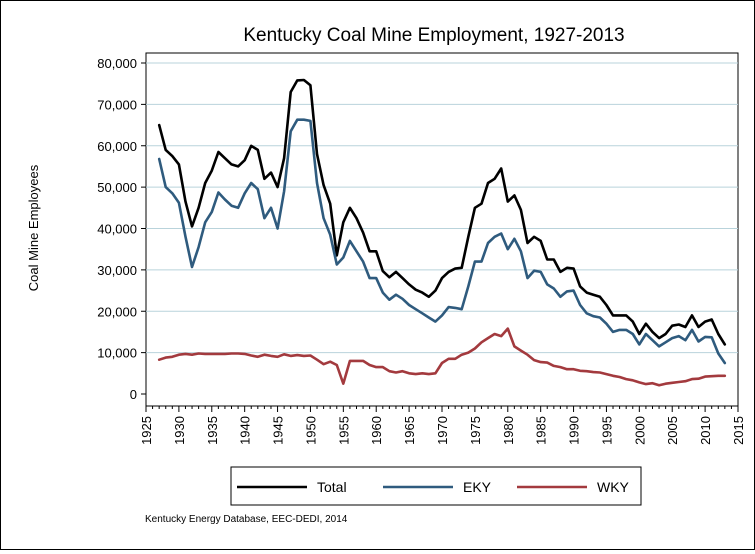 The height and width of the screenshot is (554, 755). Describe the element at coordinates (246, 519) in the screenshot. I see `source-note: Kentucky Energy Database, EEC-DEDI, 2014` at that location.